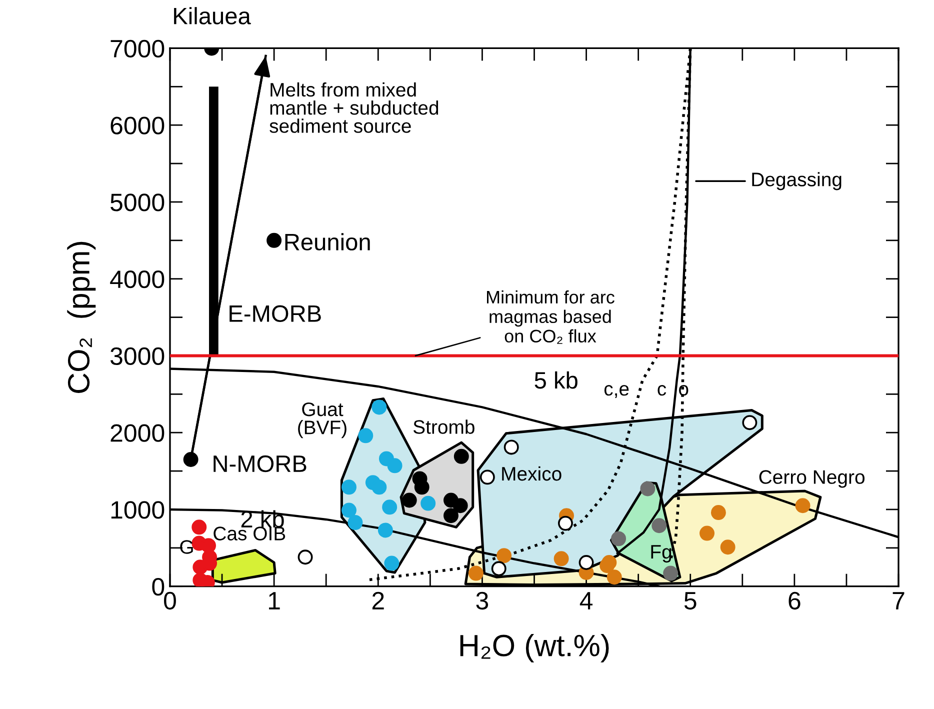 This screenshot has height=709, width=934. I want to click on y-tick-label: 4000, so click(137, 279).